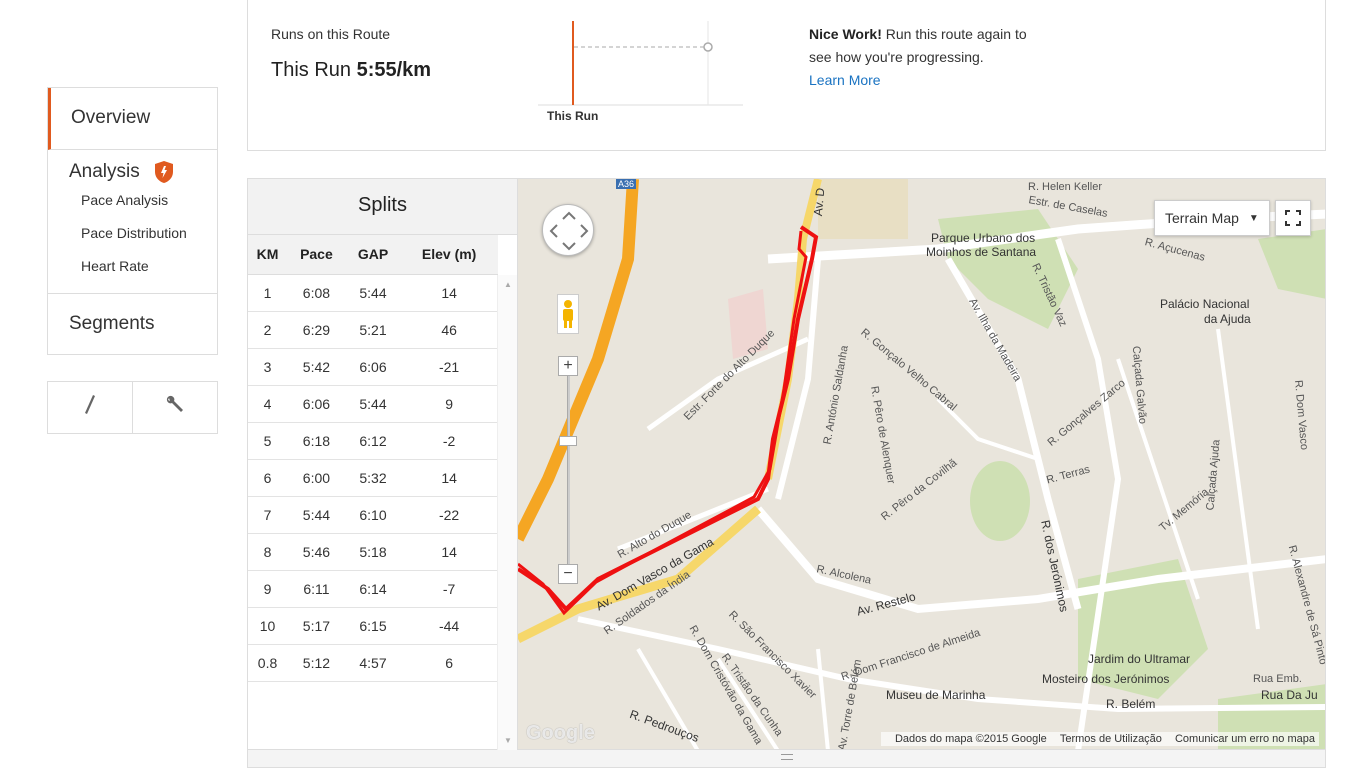 This screenshot has height=768, width=1370. I want to click on split-gap: 5:44, so click(373, 293).